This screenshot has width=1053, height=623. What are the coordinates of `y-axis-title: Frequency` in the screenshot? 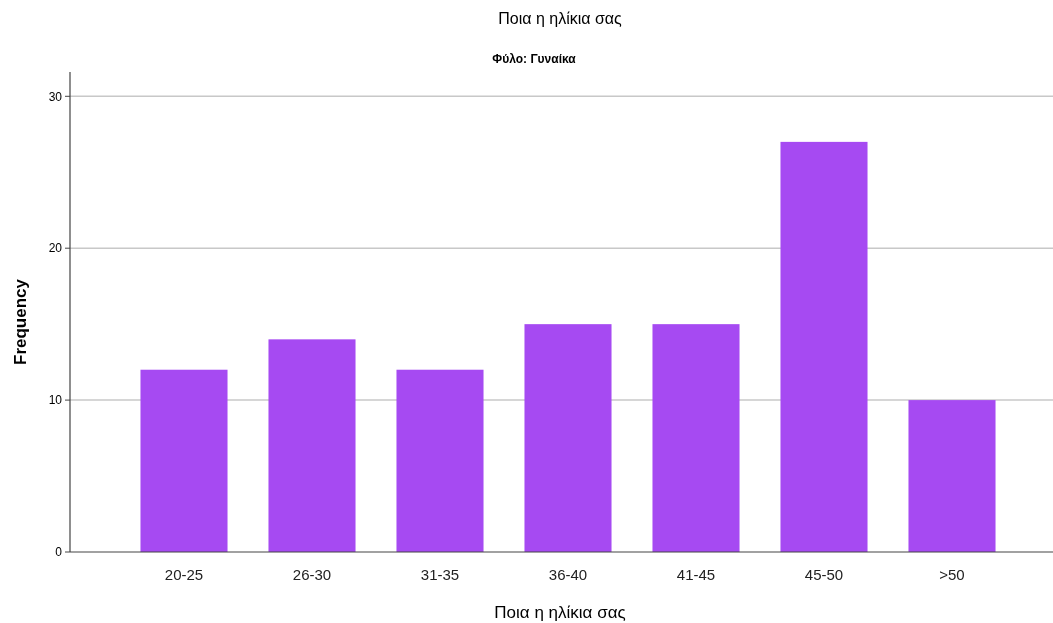 It's located at (20, 321).